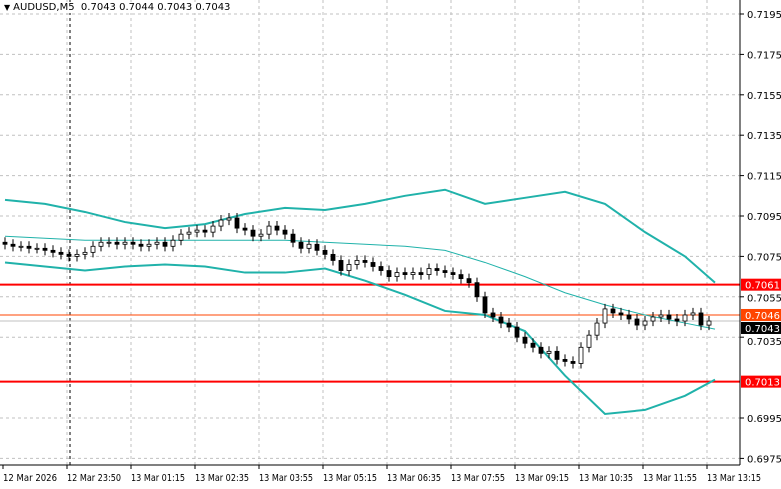  Describe the element at coordinates (764, 257) in the screenshot. I see `y-tick-label: 0.7075` at that location.